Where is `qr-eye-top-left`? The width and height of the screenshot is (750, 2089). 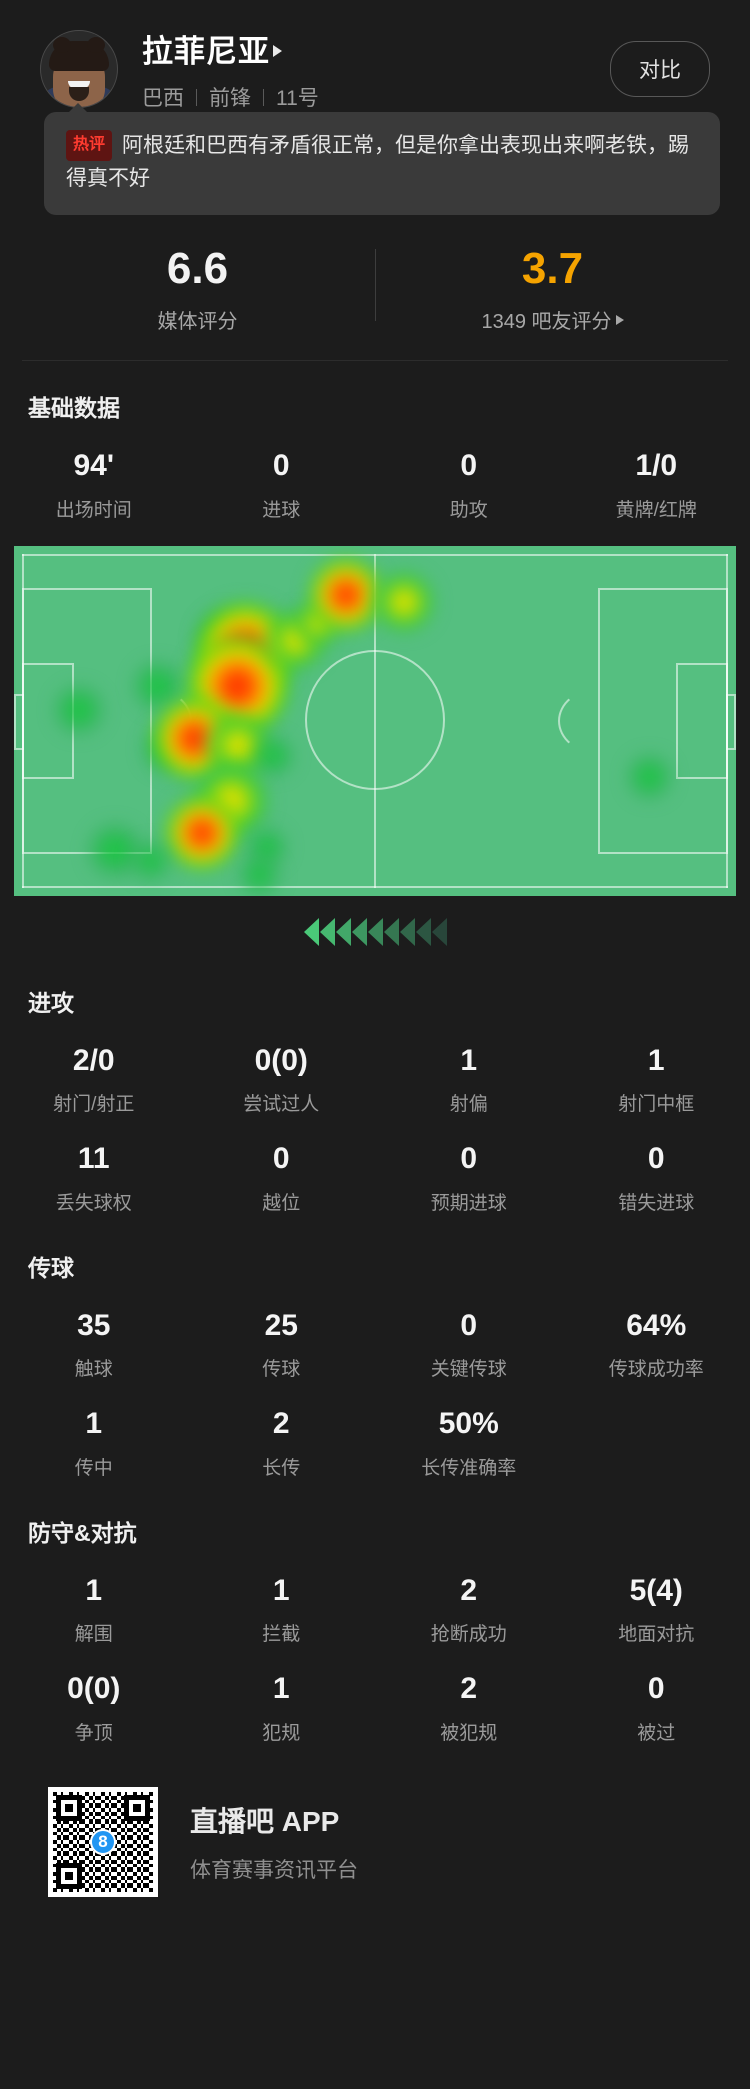 qr-eye-top-left is located at coordinates (69, 1807).